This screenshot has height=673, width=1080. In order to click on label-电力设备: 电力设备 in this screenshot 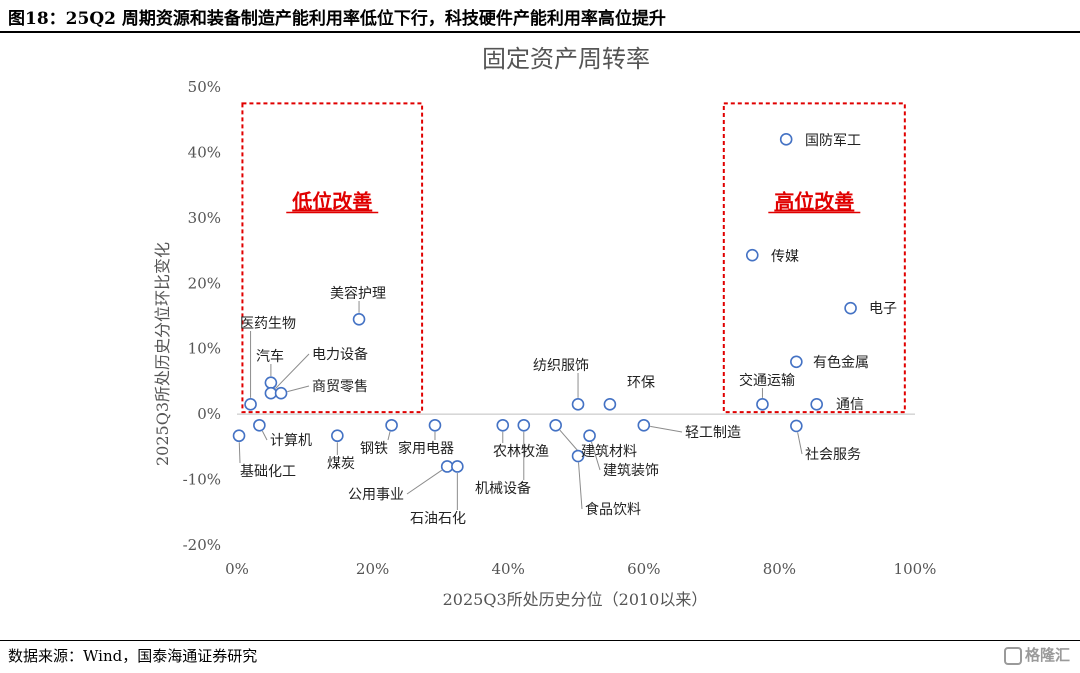, I will do `click(340, 354)`.